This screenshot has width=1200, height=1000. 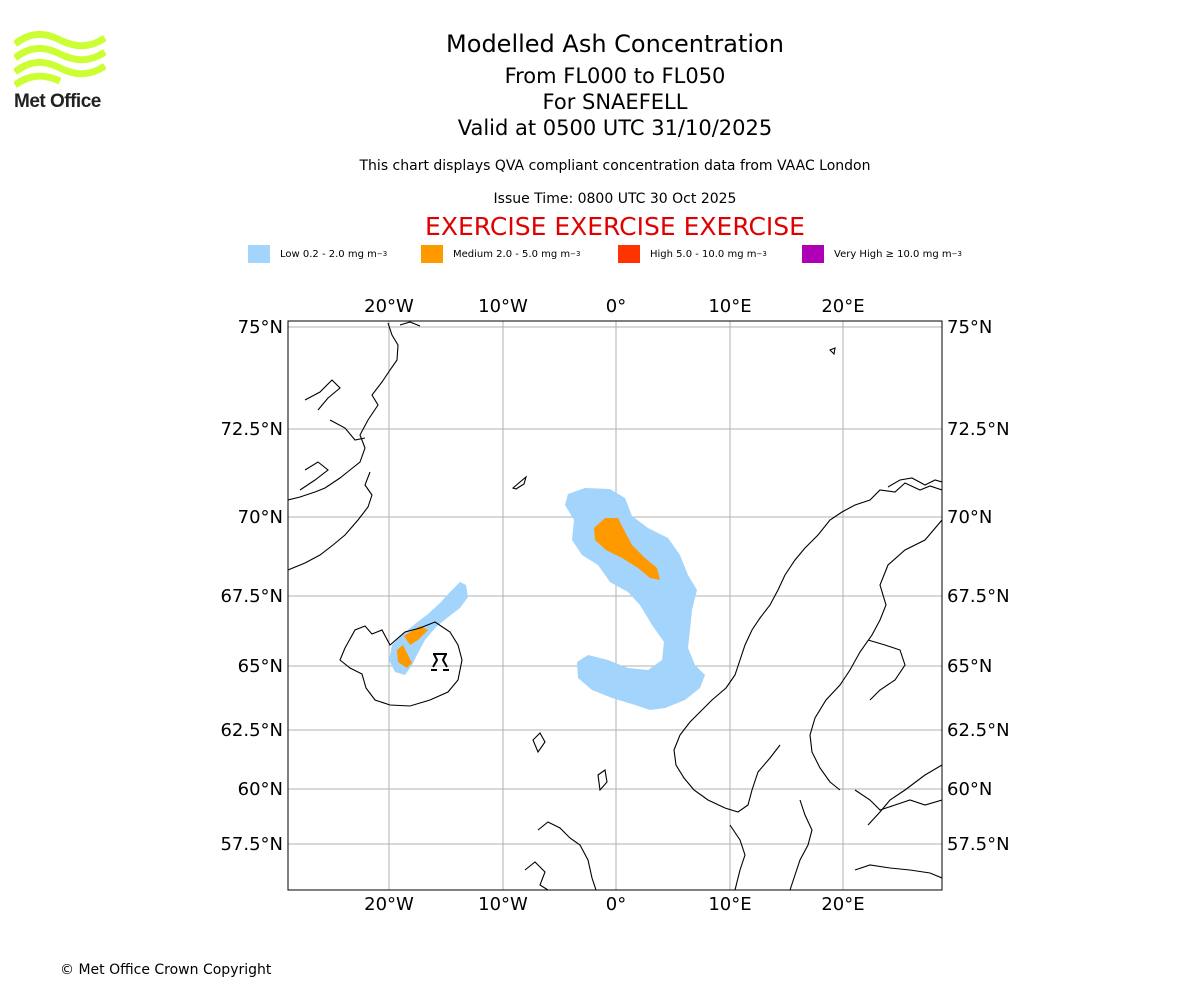 I want to click on flight-level-range: From FL000 to FL050, so click(x=615, y=76).